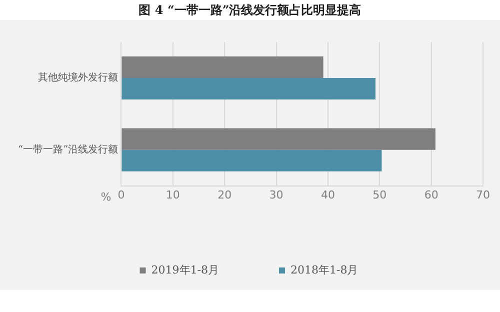 The width and height of the screenshot is (500, 312). Describe the element at coordinates (185, 269) in the screenshot. I see `legend-label: 2019年1-8月` at that location.